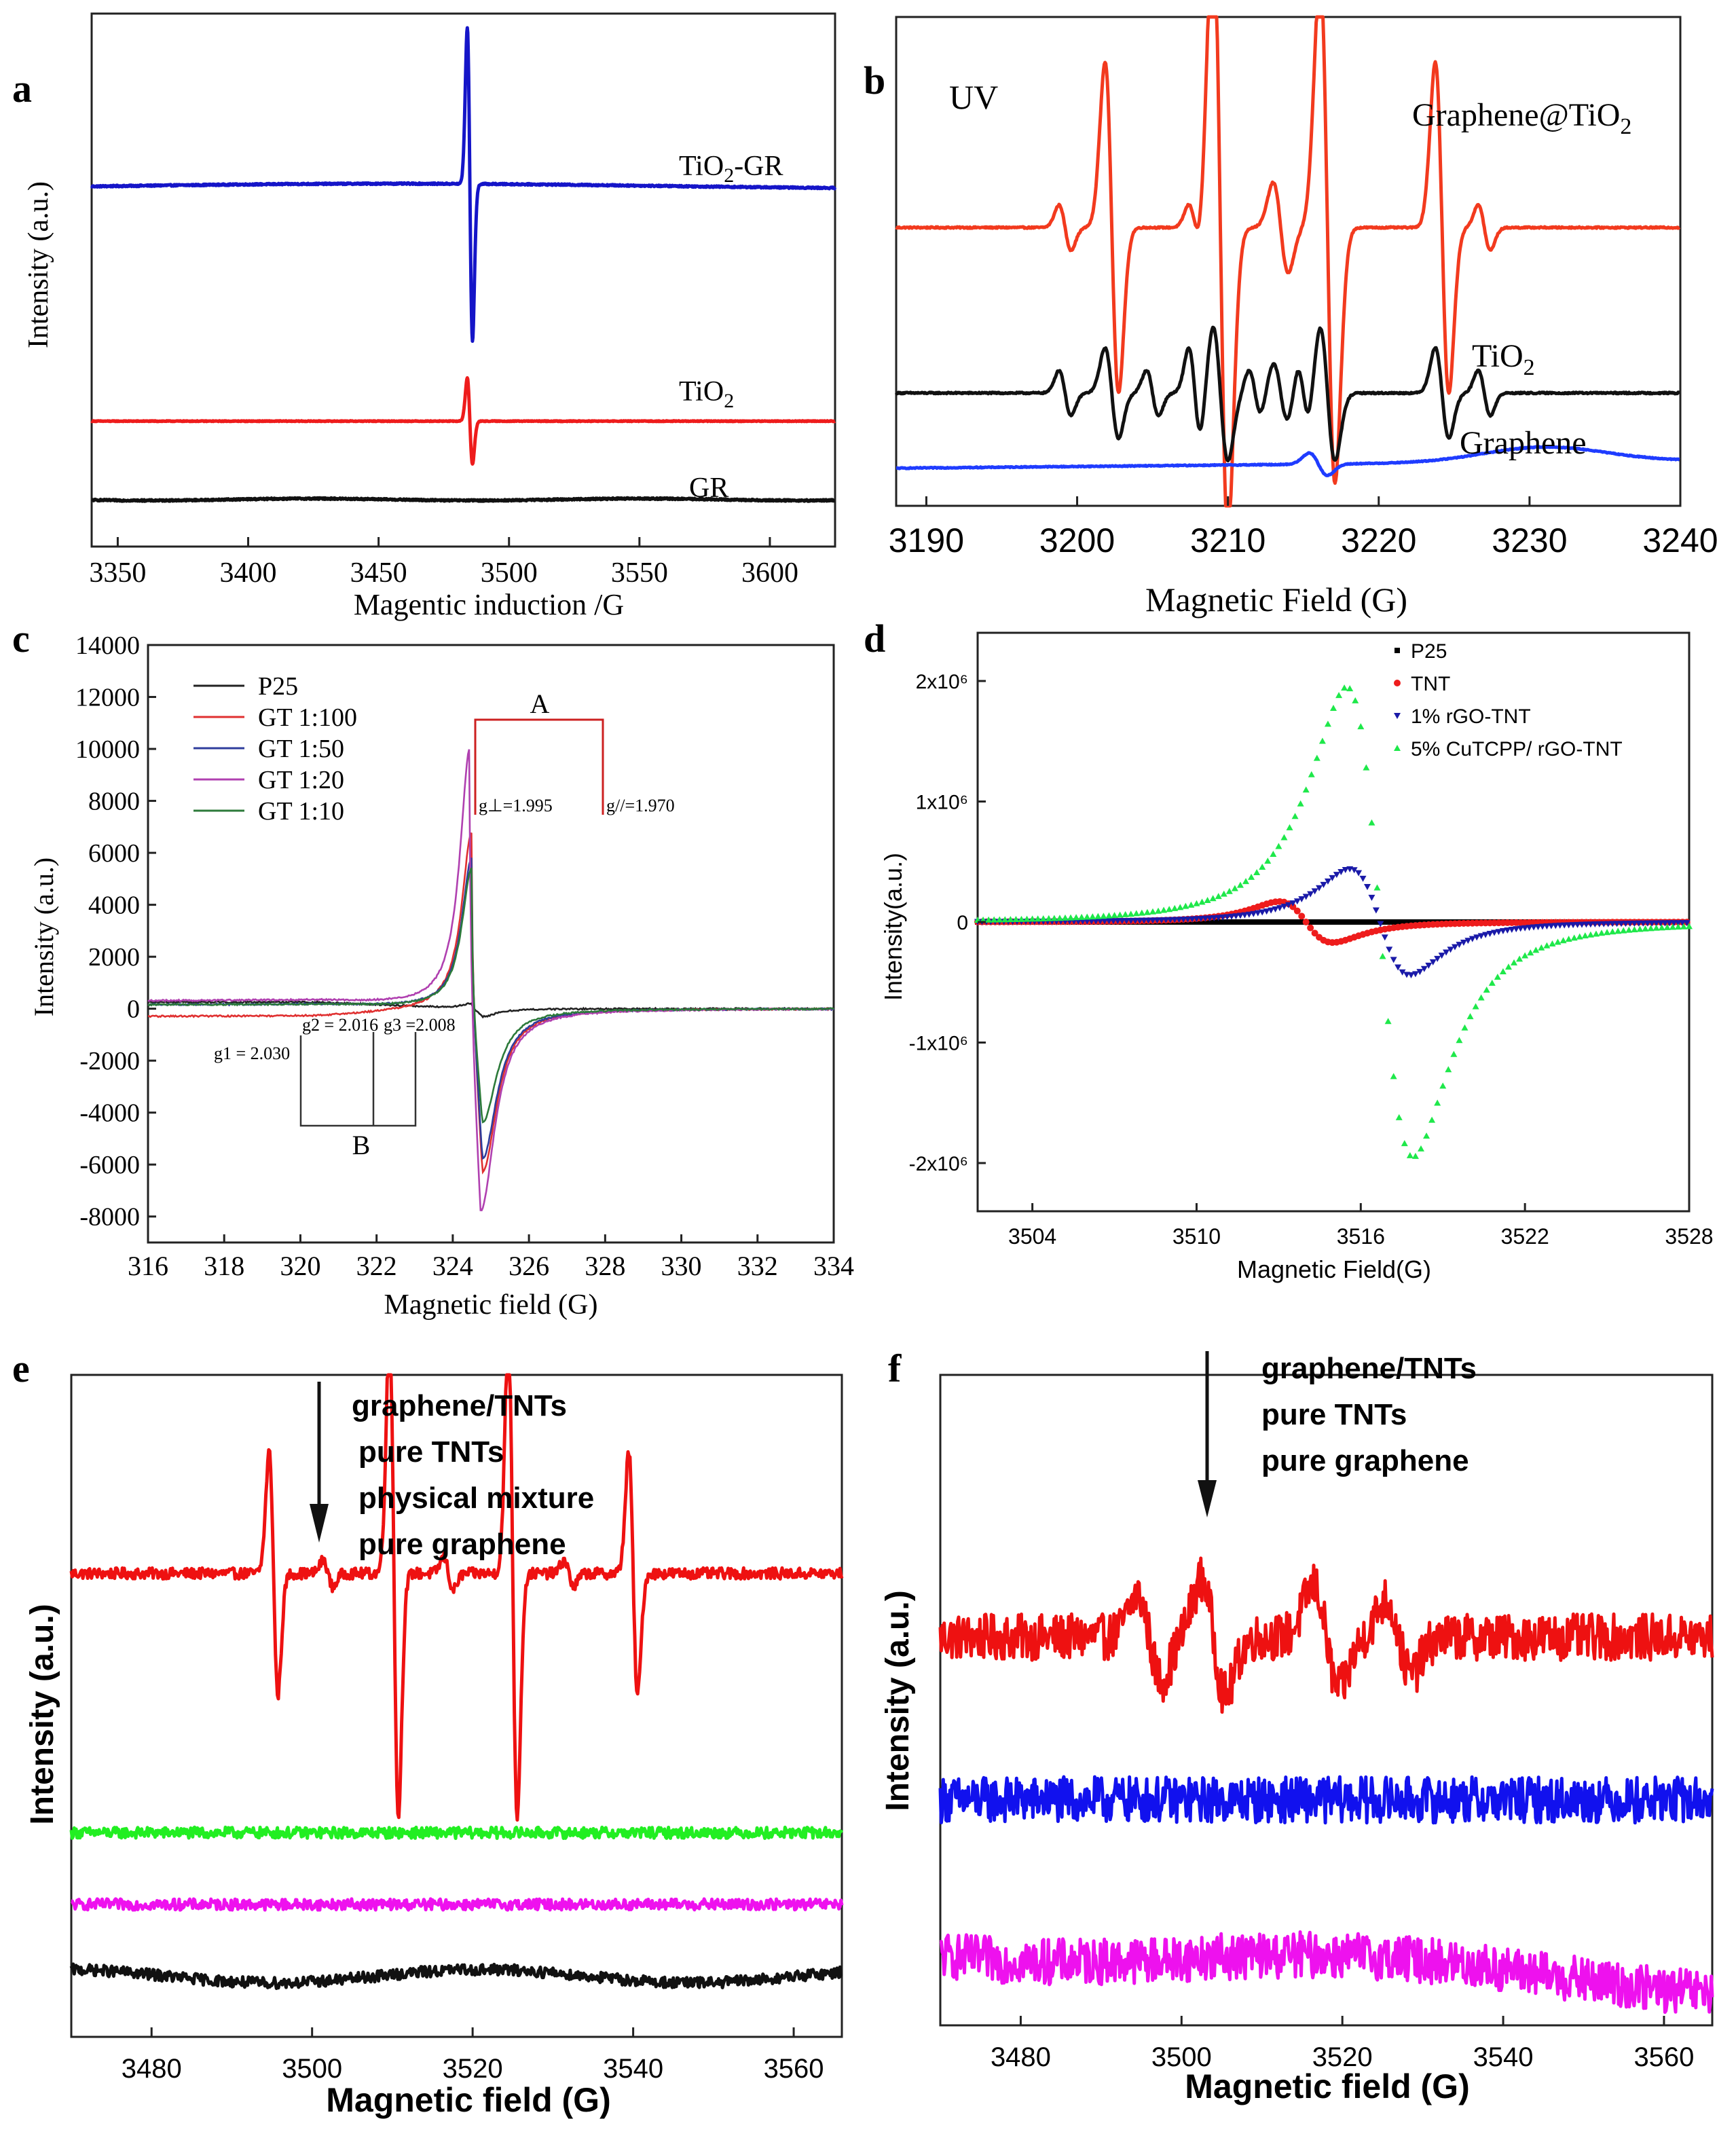 The width and height of the screenshot is (1736, 2136). What do you see at coordinates (1398, 650) in the screenshot?
I see `panel-d-legend-marker-p25` at bounding box center [1398, 650].